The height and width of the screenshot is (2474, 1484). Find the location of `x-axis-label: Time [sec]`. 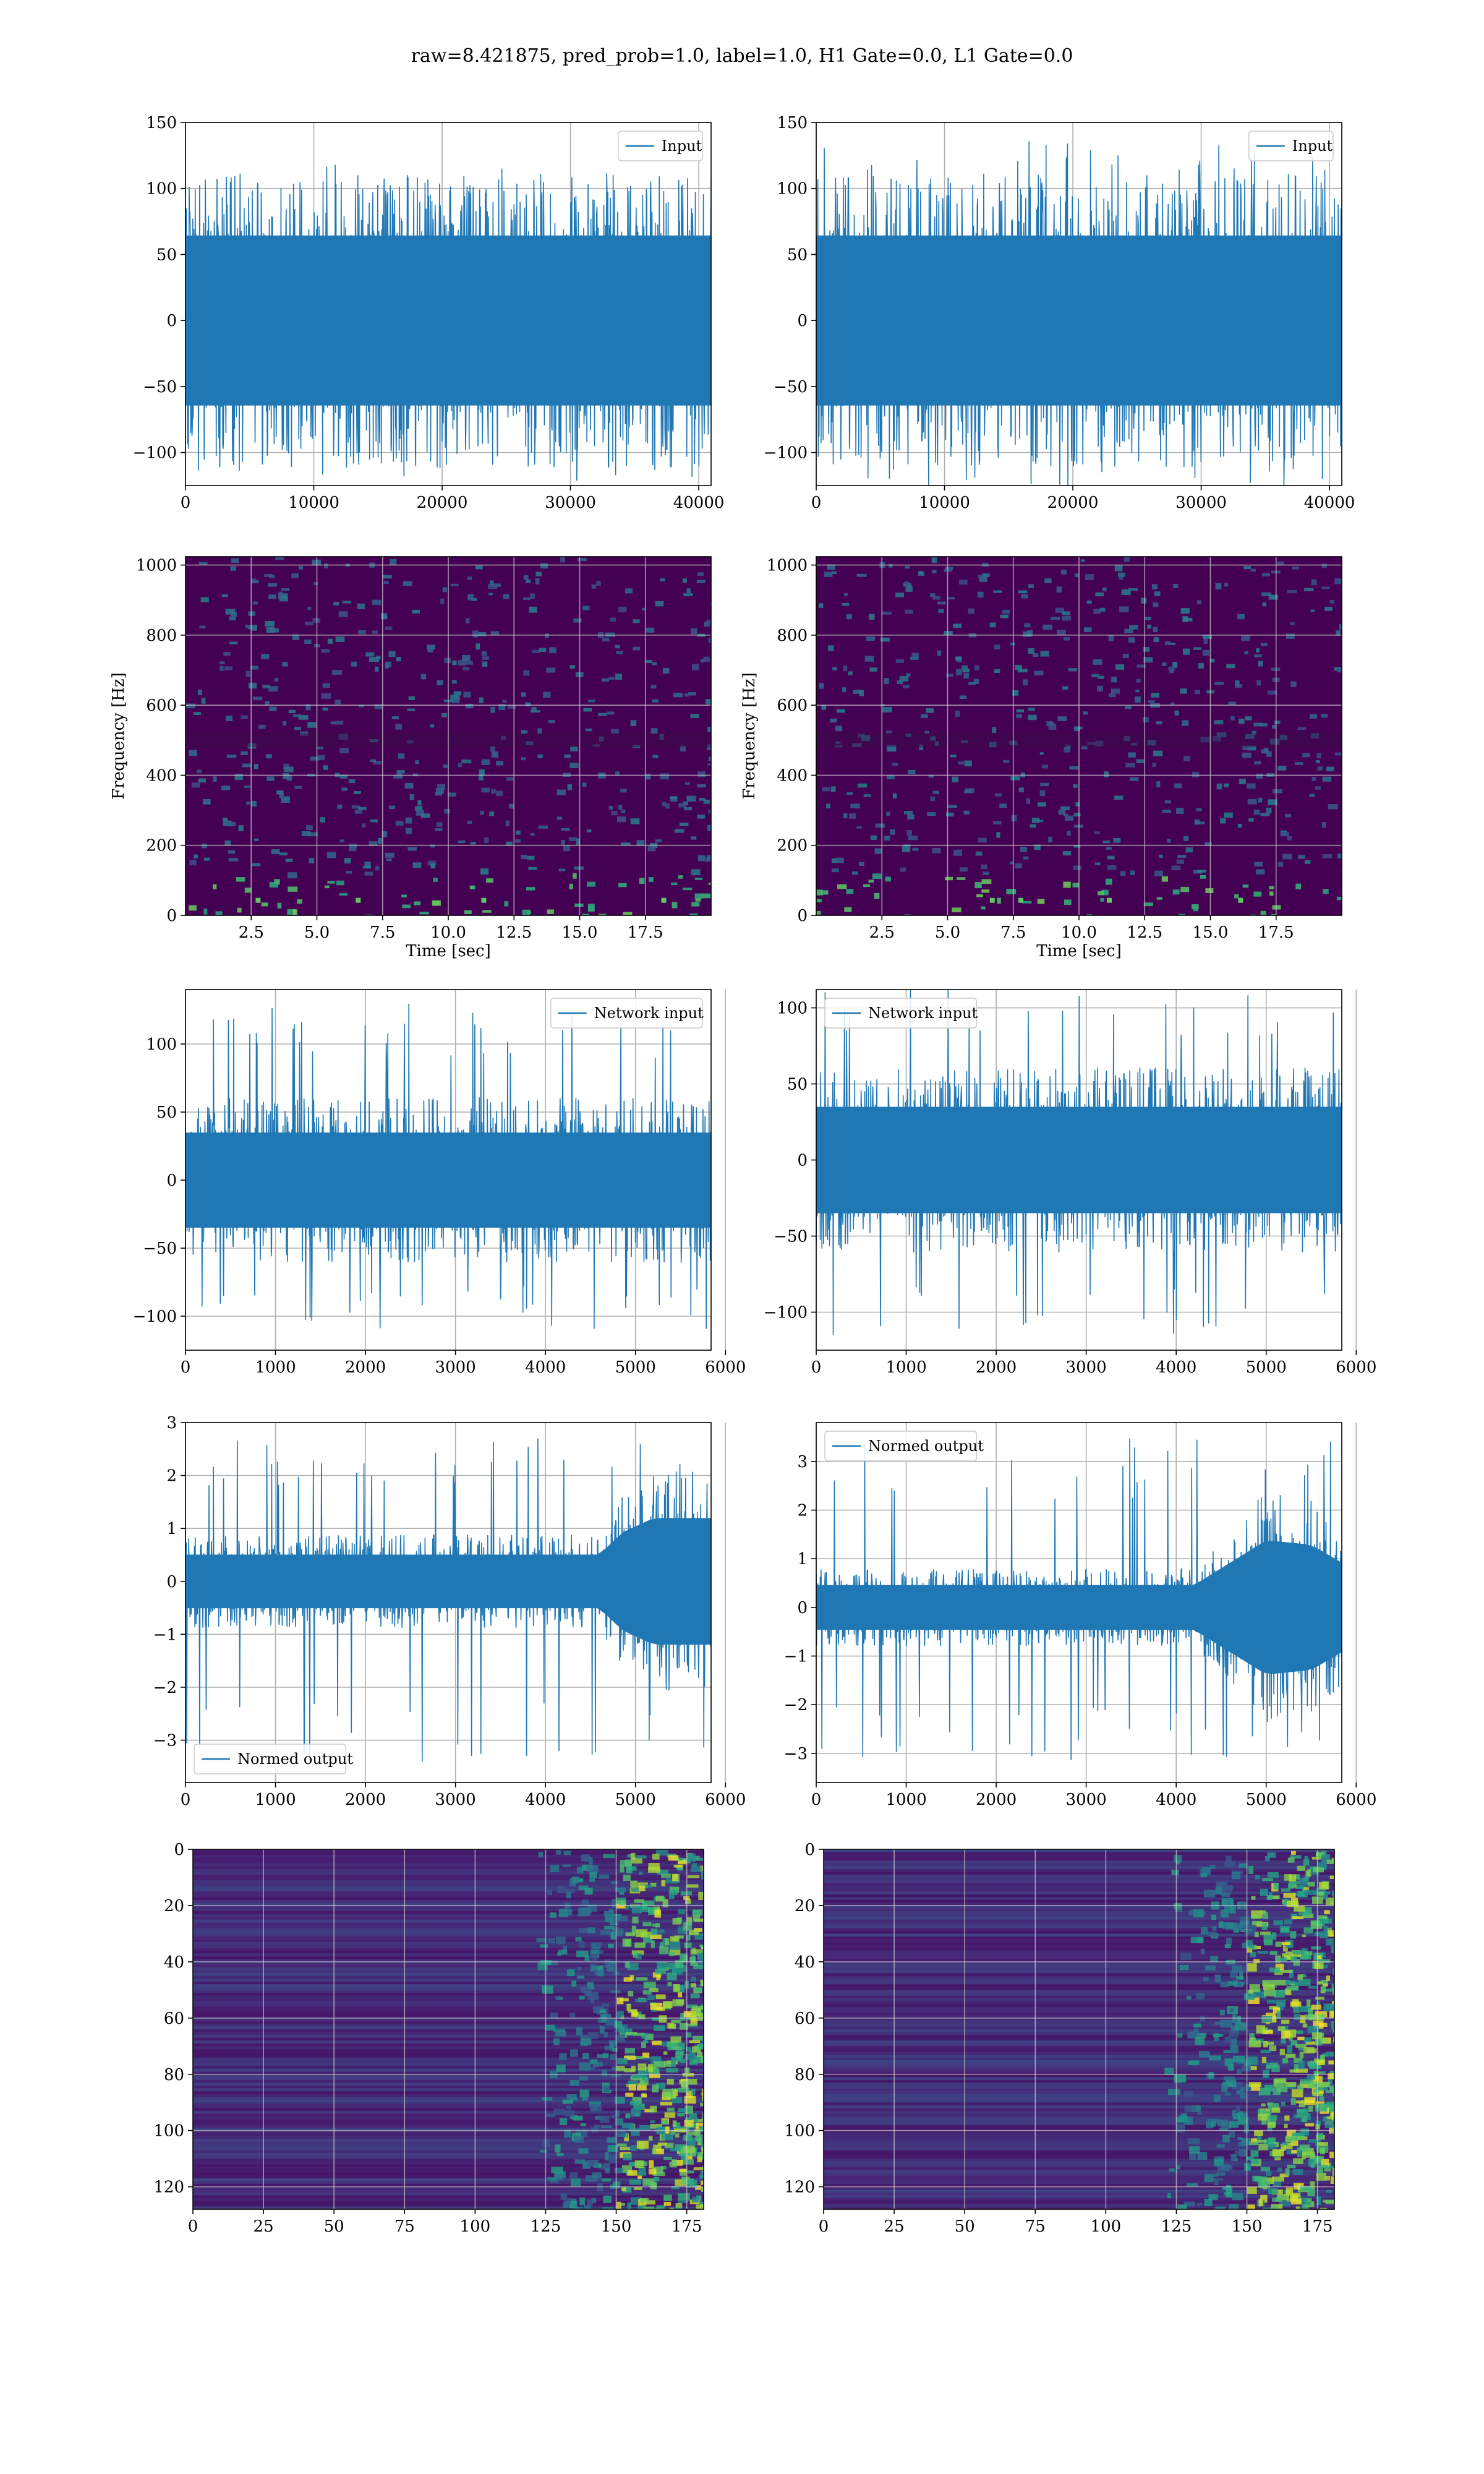

x-axis-label: Time [sec] is located at coordinates (448, 952).